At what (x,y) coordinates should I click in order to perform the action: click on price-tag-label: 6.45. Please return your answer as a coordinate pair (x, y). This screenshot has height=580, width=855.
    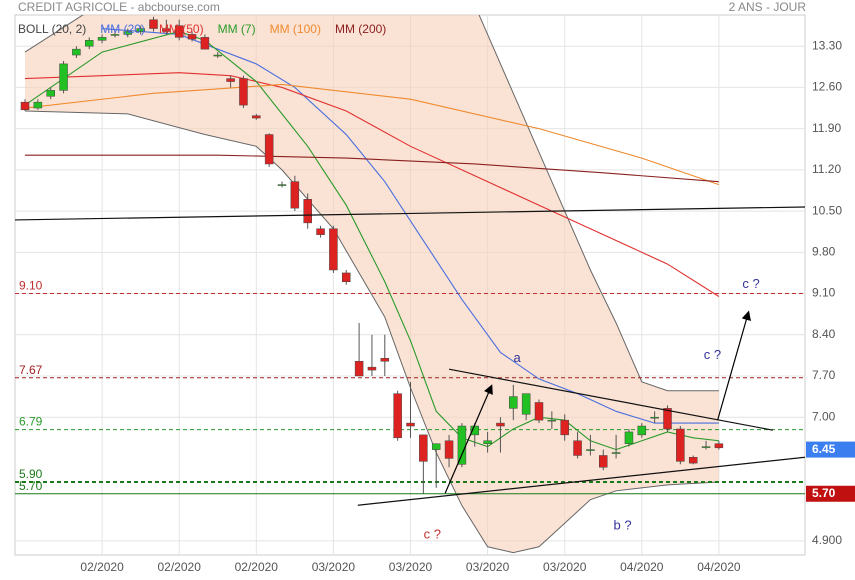
    Looking at the image, I should click on (824, 449).